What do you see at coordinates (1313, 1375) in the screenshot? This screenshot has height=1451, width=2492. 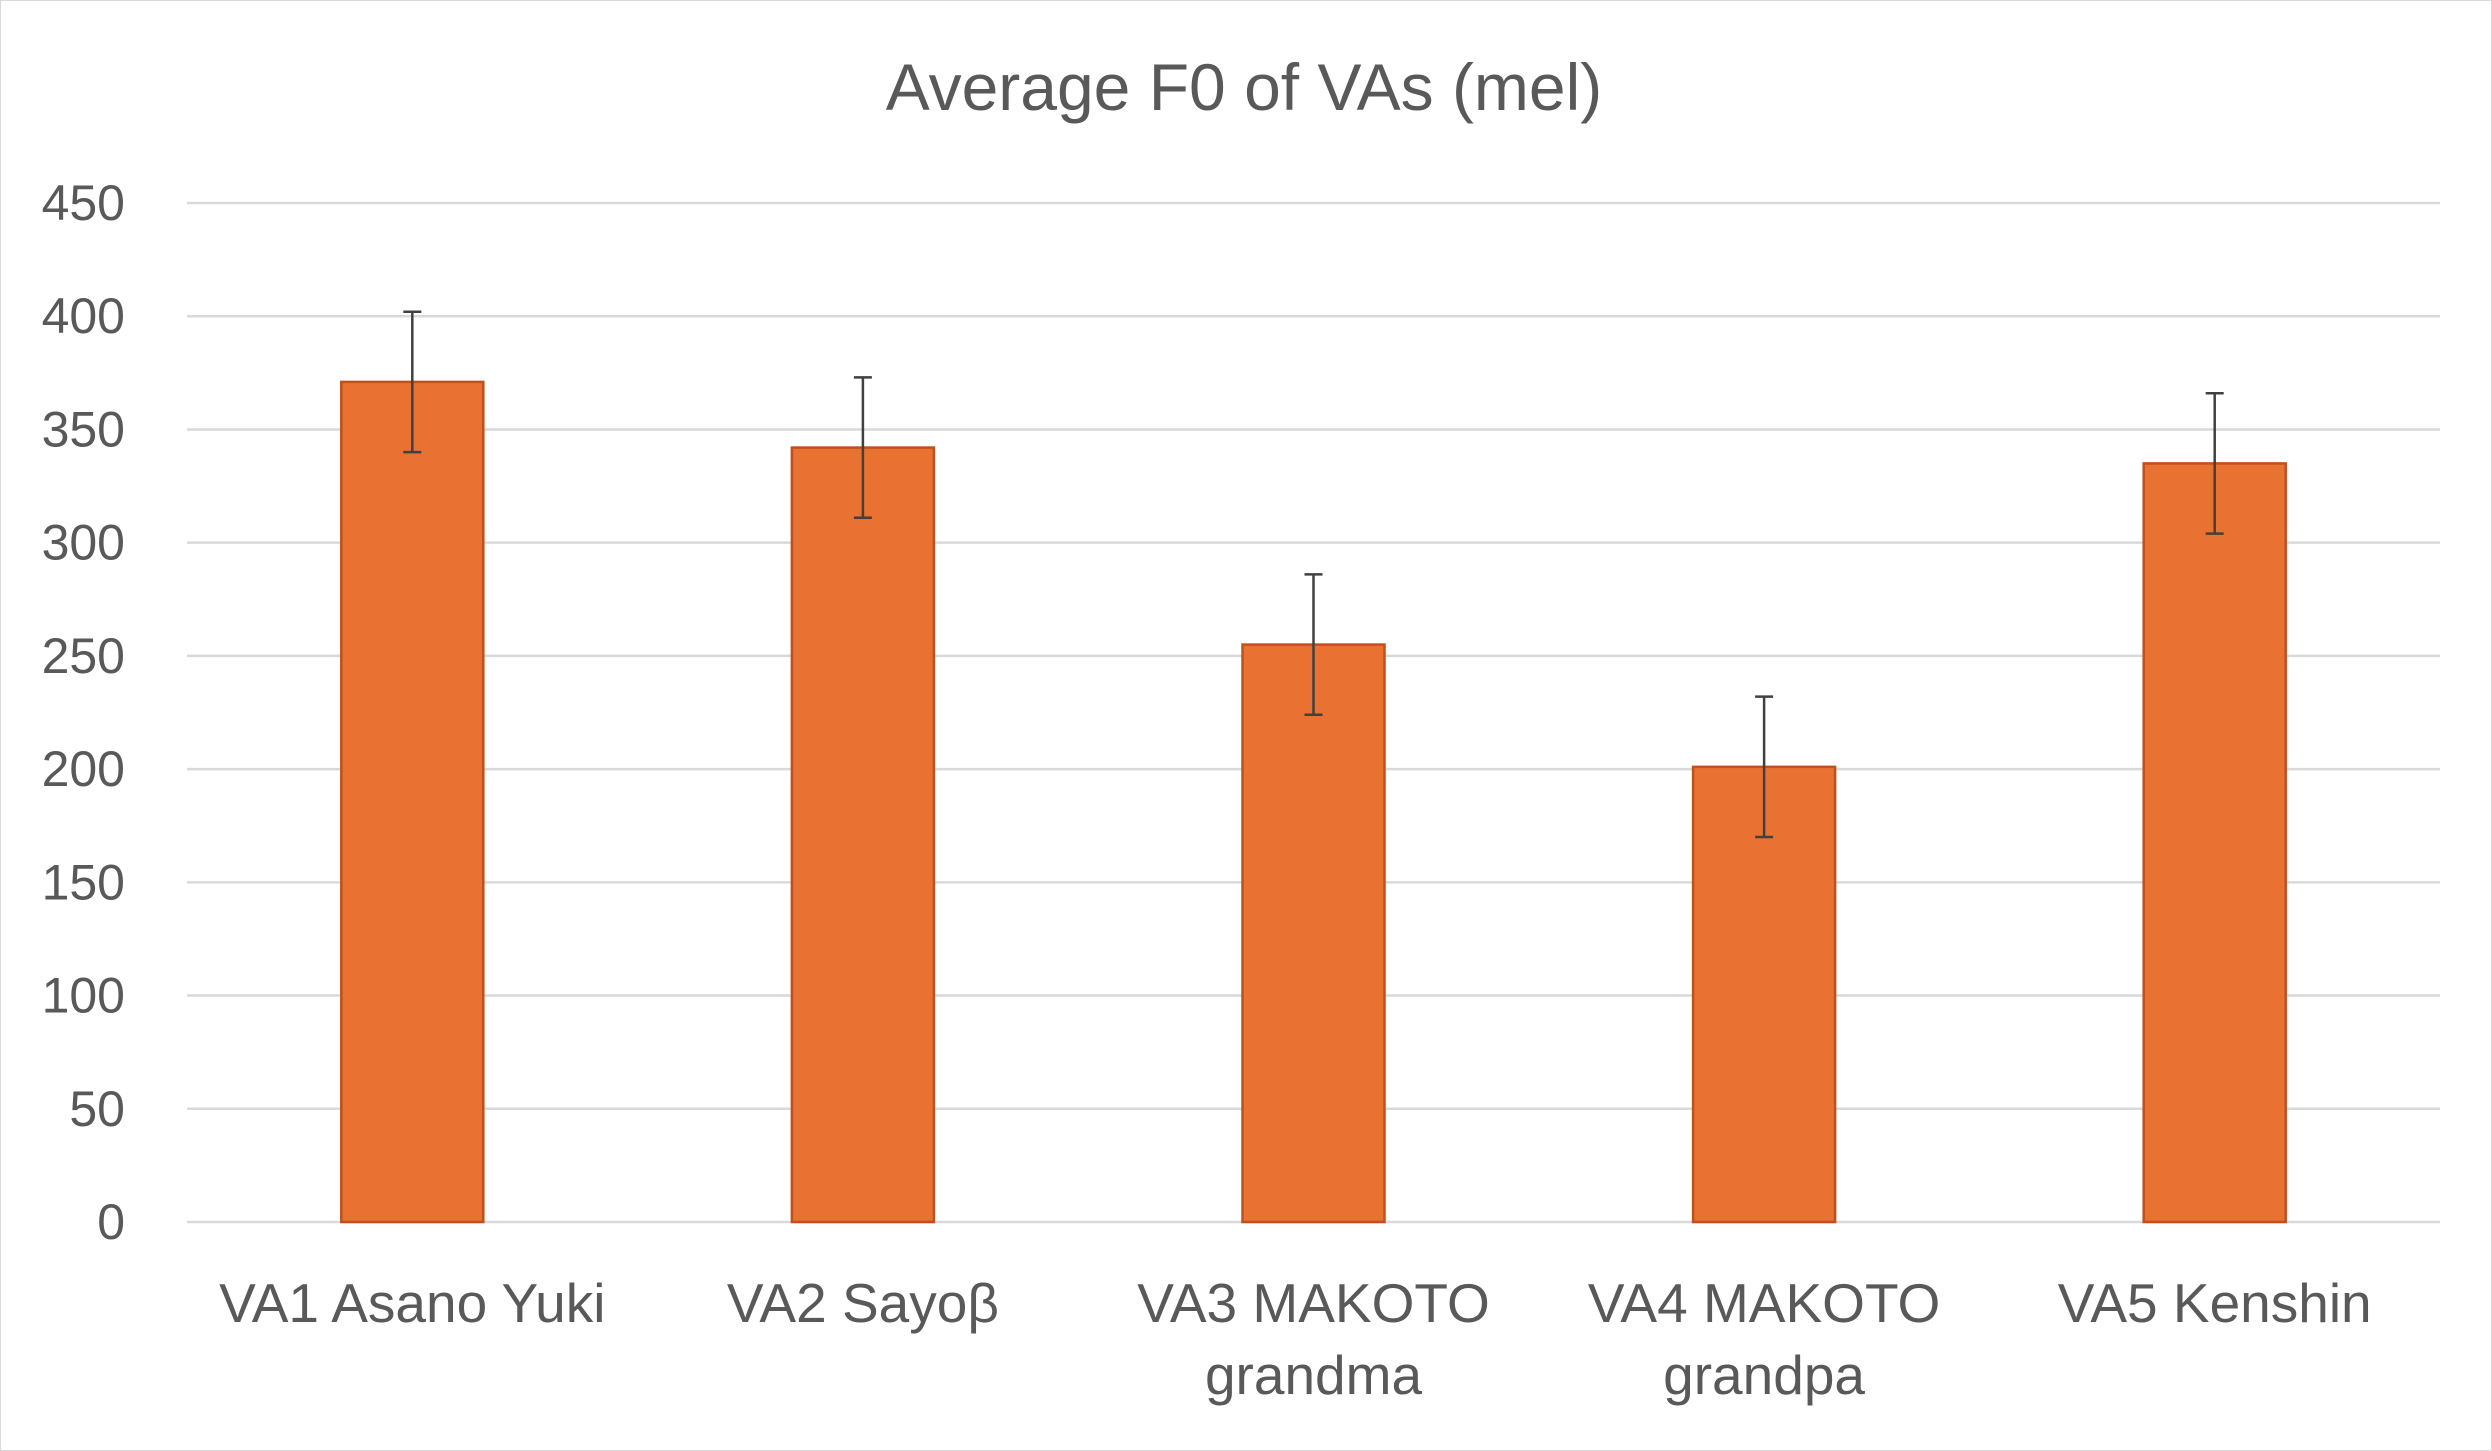 I see `x-tick-label-line: grandma` at bounding box center [1313, 1375].